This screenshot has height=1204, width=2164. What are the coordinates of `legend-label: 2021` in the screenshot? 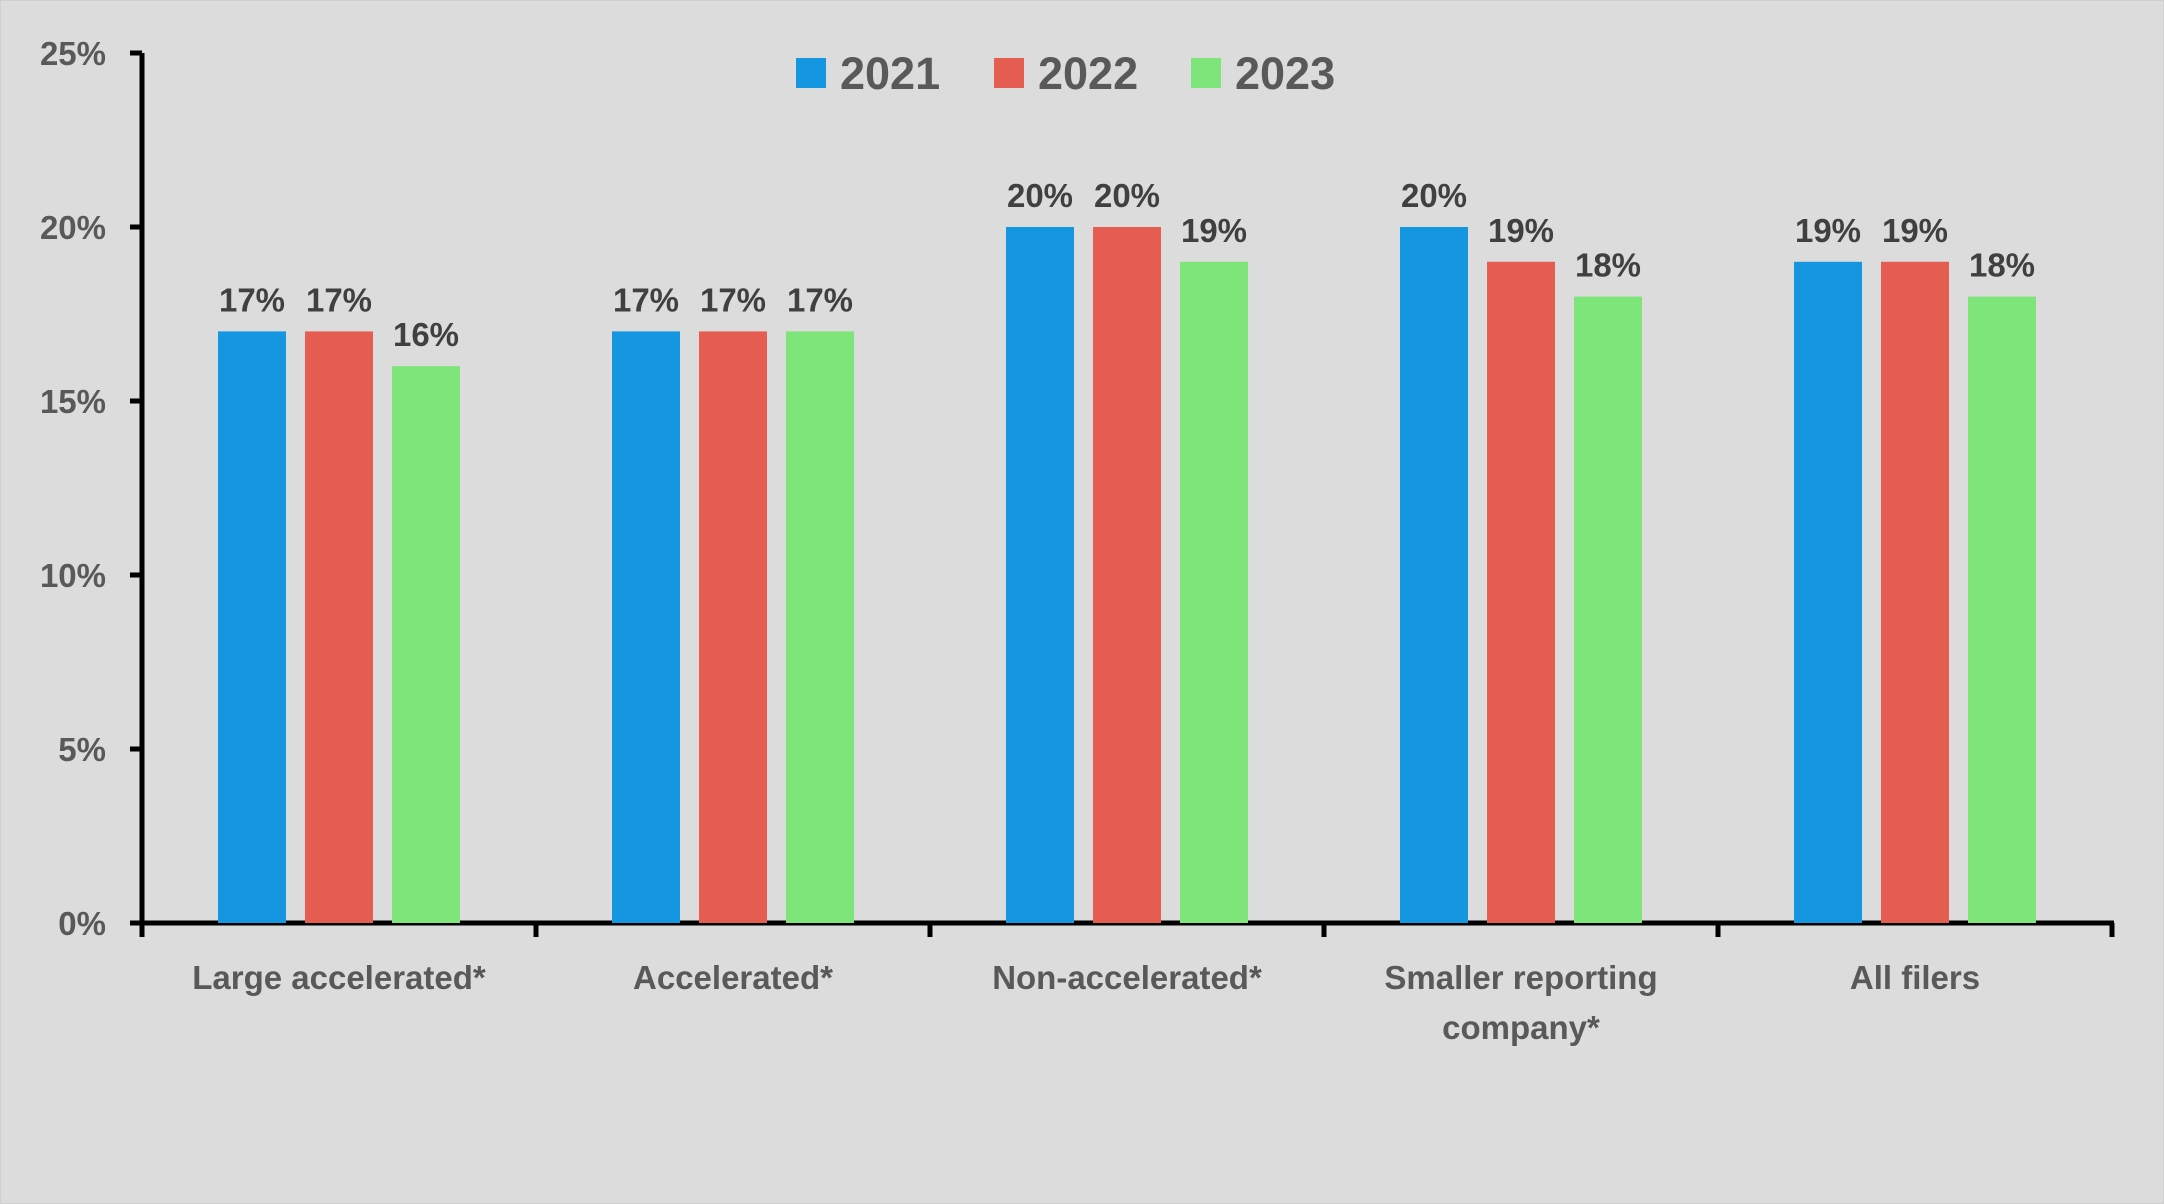 It's located at (890, 73).